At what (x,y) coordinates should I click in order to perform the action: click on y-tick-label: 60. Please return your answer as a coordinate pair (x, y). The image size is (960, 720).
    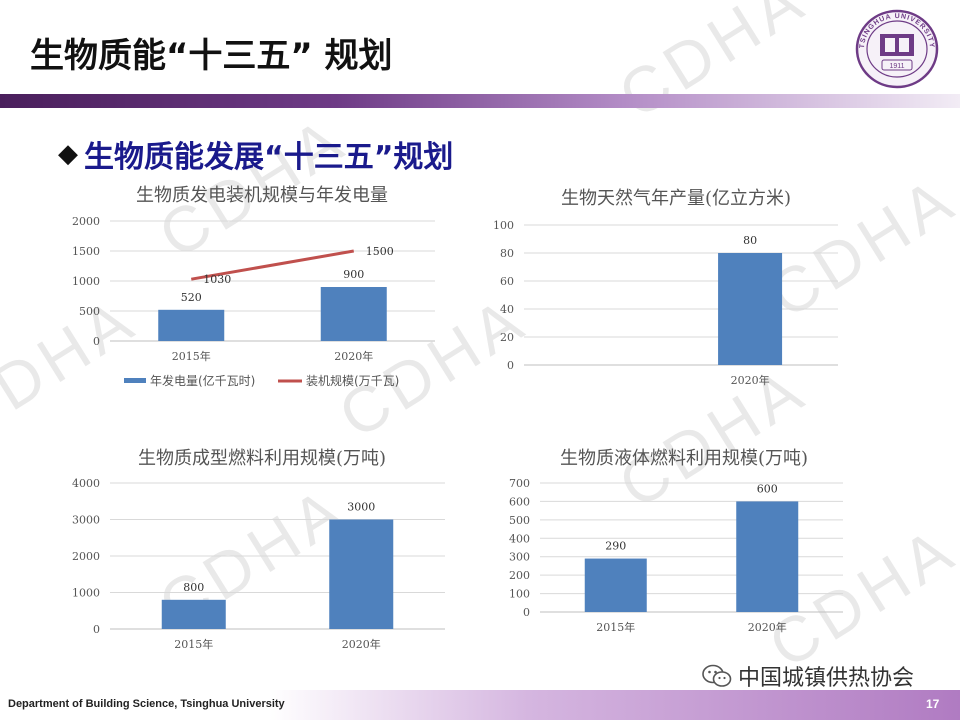
    Looking at the image, I should click on (507, 281).